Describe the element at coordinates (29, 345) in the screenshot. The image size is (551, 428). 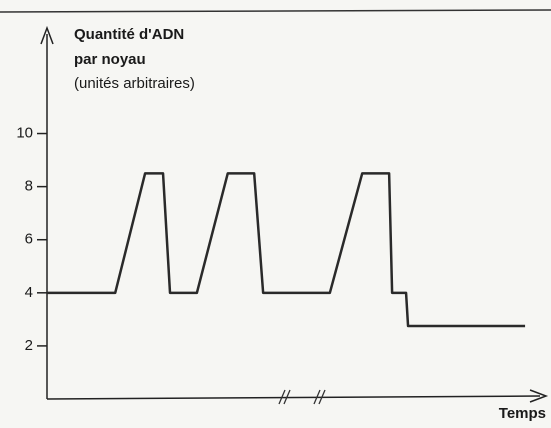
I see `y-tick-label: 2` at that location.